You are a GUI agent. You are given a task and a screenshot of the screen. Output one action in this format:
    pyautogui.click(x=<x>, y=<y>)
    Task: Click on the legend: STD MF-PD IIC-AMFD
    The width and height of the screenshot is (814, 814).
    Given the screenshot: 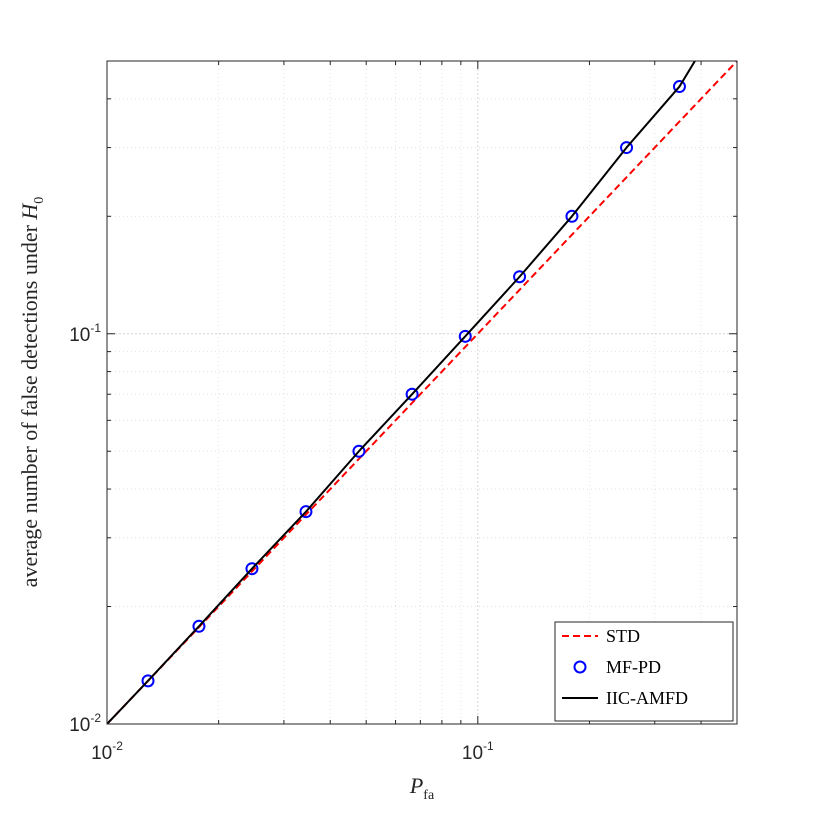 What is the action you would take?
    pyautogui.click(x=644, y=671)
    